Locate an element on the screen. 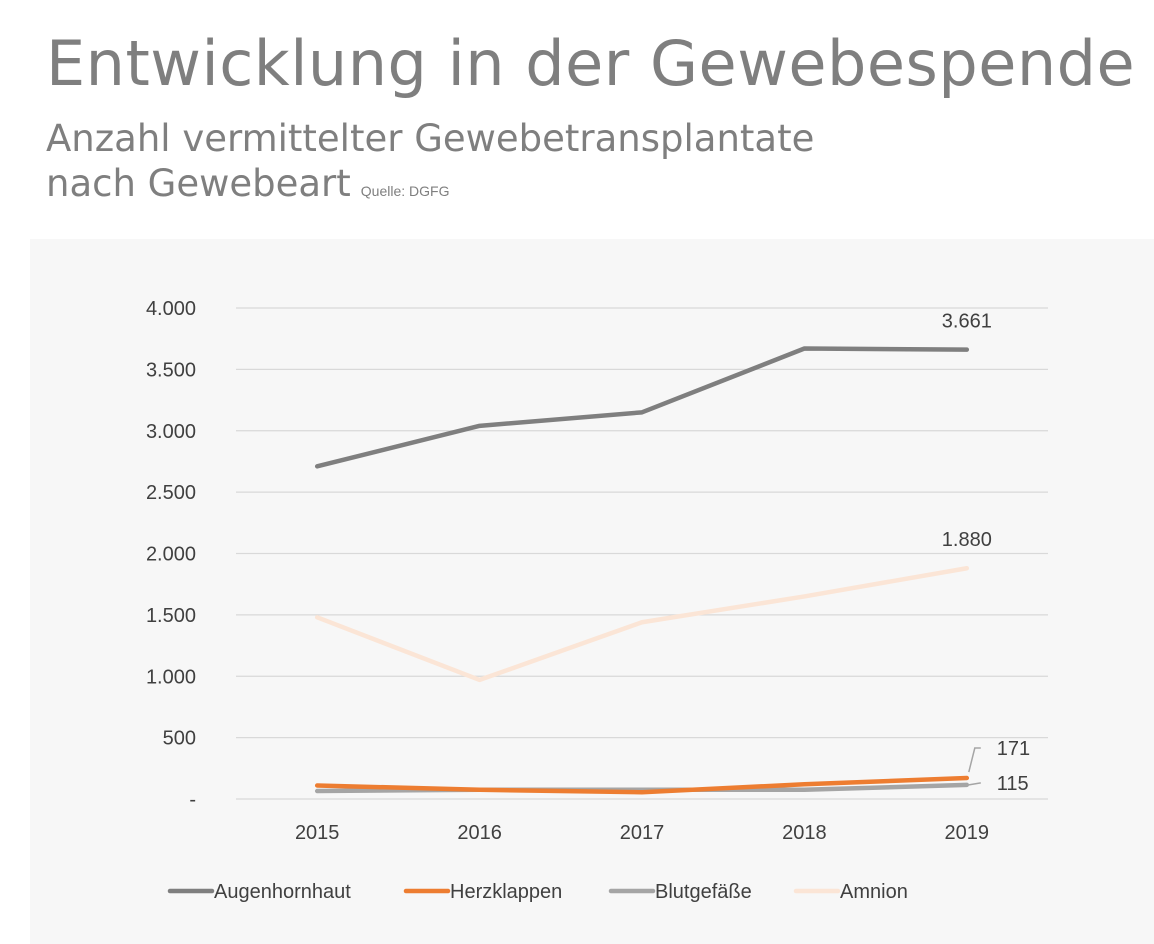 This screenshot has width=1154, height=944. legend-item-herzklappen: Herzklappen is located at coordinates (482, 892).